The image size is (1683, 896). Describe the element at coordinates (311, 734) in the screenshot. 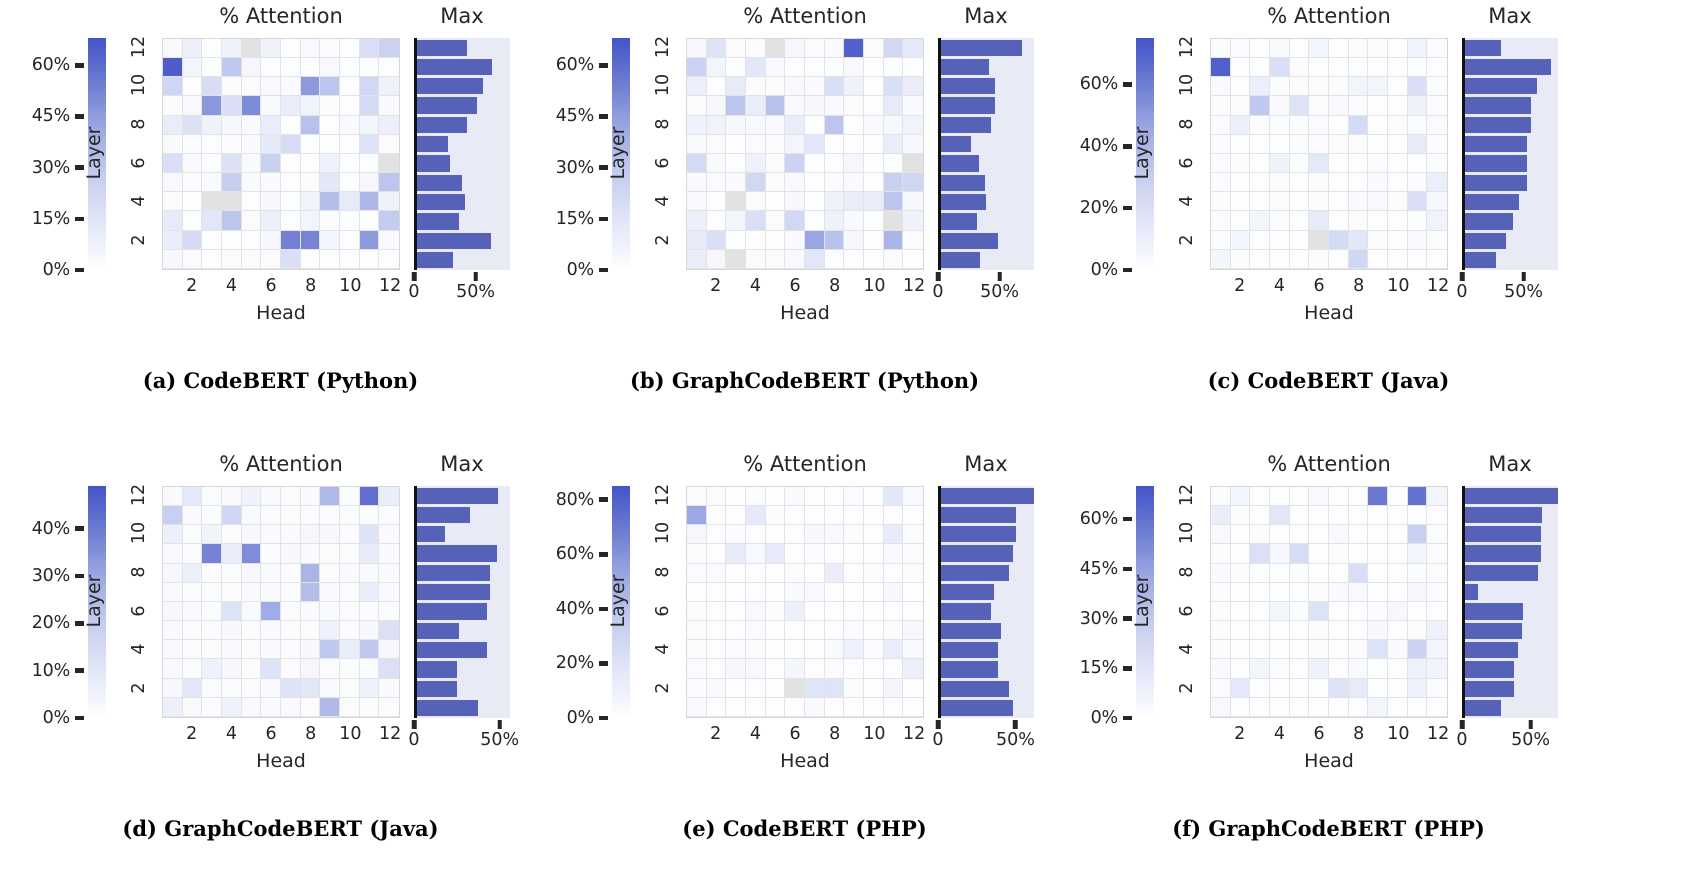

I see `heatmap-x-tick: 8` at that location.